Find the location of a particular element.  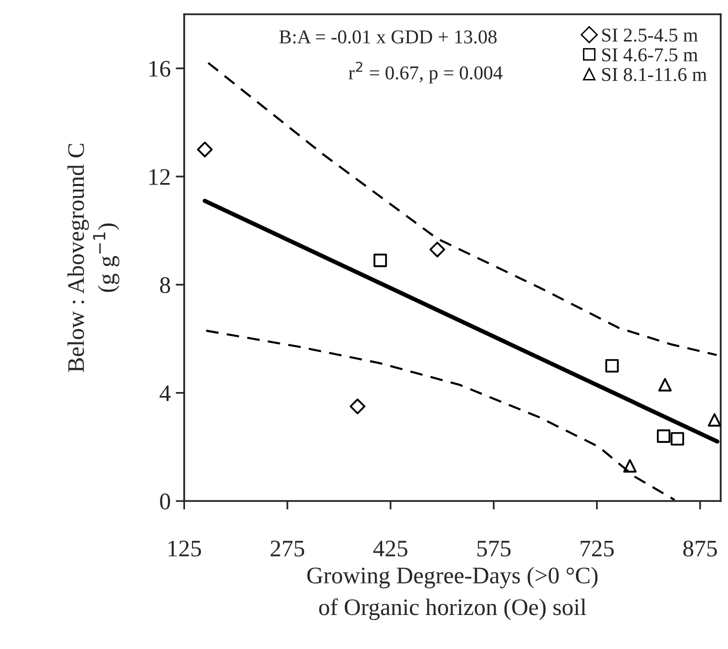

legend-label: SI 2.5-4.5 m is located at coordinates (650, 35).